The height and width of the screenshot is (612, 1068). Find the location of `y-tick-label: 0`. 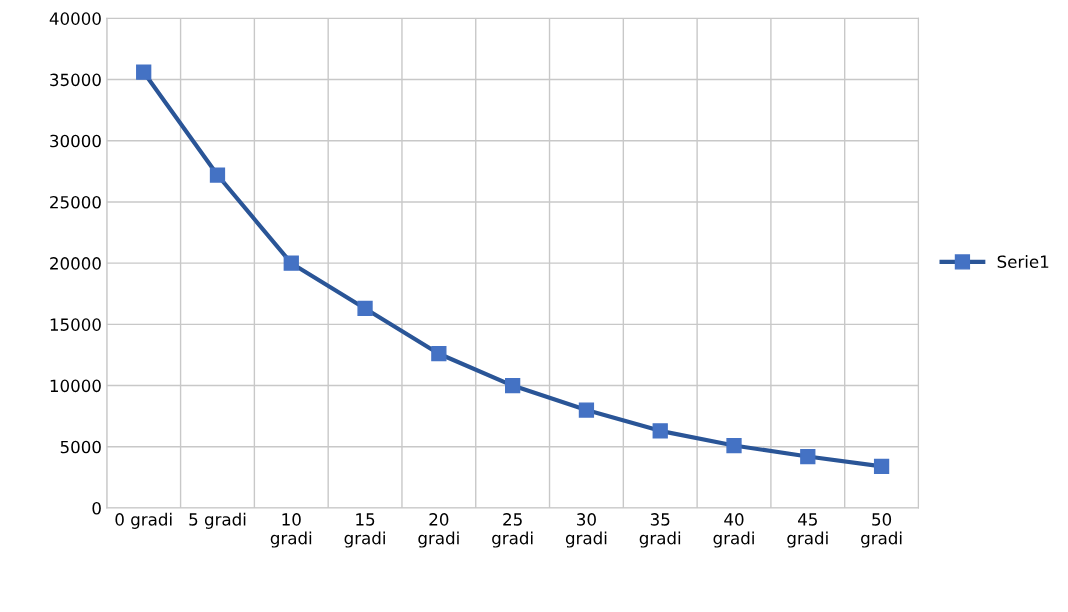

y-tick-label: 0 is located at coordinates (96, 508).